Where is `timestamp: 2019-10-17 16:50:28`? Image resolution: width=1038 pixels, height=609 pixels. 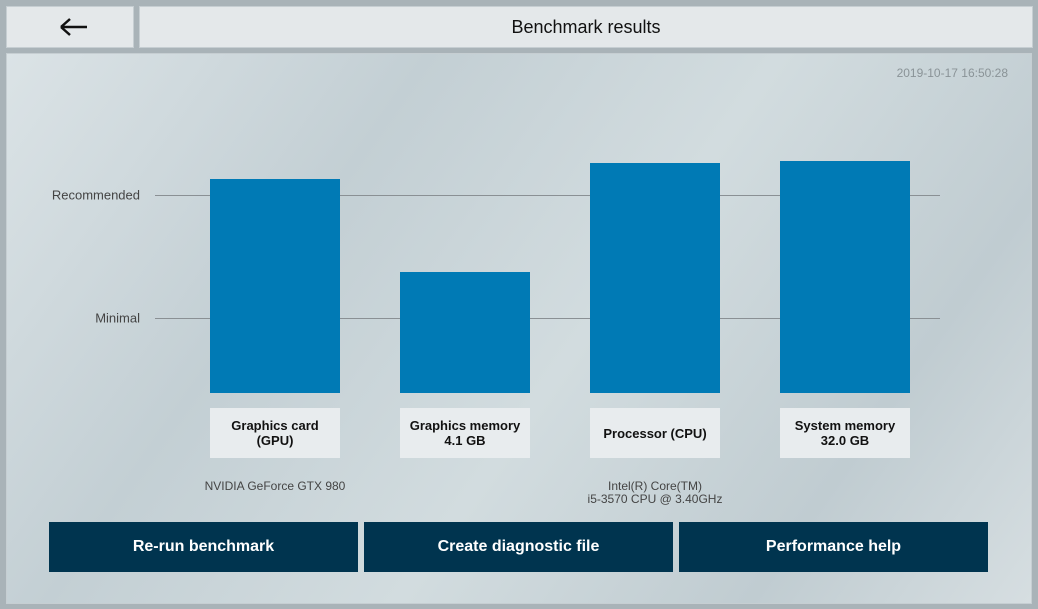
timestamp: 2019-10-17 16:50:28 is located at coordinates (952, 73).